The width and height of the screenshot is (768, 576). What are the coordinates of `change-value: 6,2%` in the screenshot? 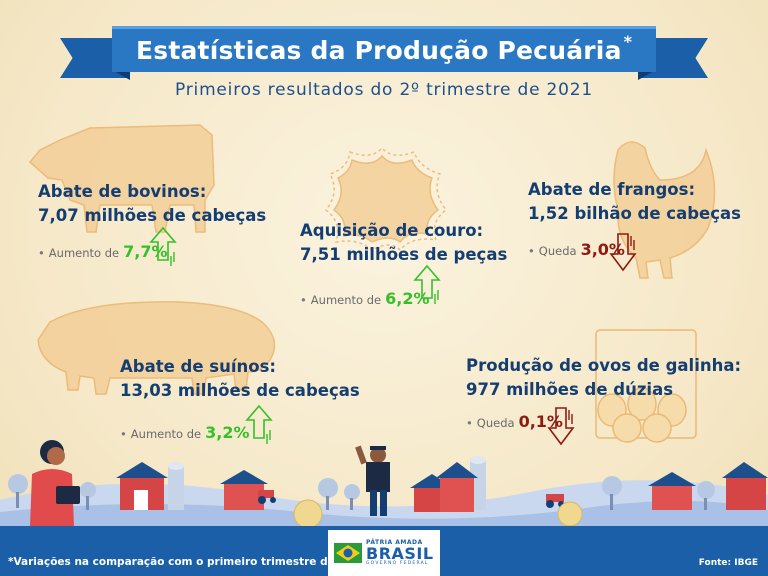 It's located at (407, 298).